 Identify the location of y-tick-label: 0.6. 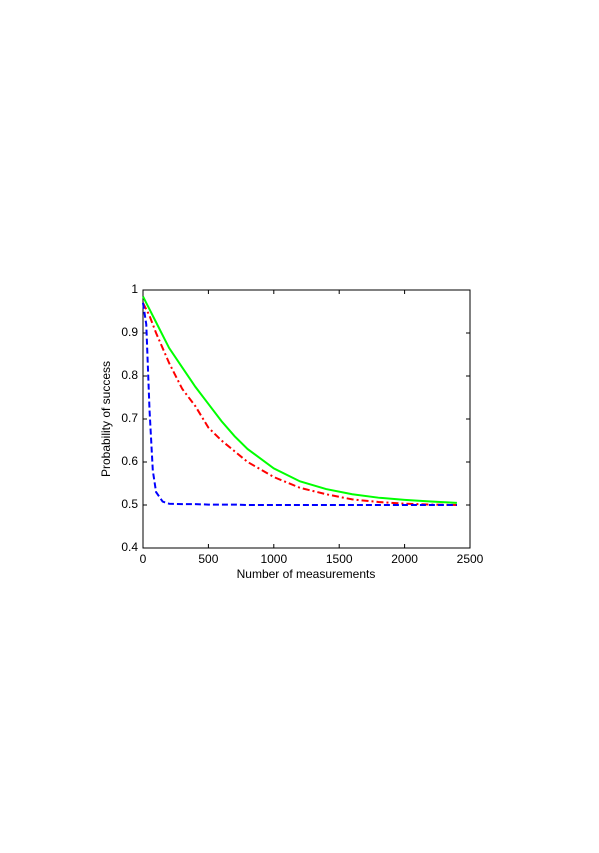
(129, 461).